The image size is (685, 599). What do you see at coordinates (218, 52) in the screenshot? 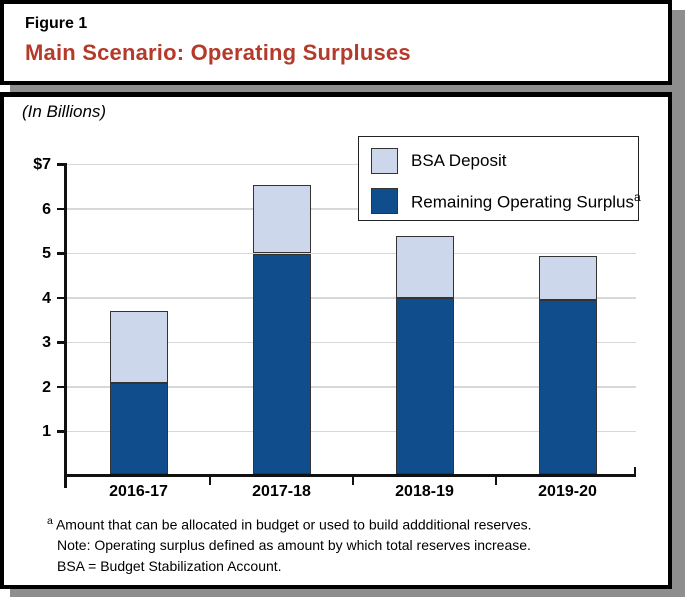
I see `figure-title: Main Scenario: Operating Surpluses` at bounding box center [218, 52].